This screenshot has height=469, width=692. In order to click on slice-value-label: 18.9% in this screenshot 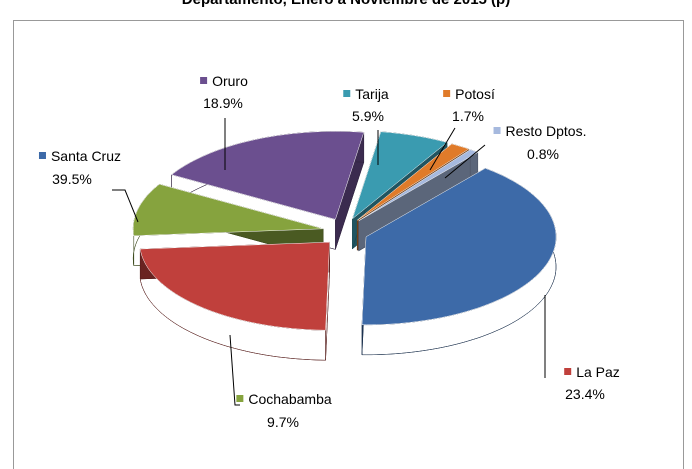, I will do `click(223, 103)`.